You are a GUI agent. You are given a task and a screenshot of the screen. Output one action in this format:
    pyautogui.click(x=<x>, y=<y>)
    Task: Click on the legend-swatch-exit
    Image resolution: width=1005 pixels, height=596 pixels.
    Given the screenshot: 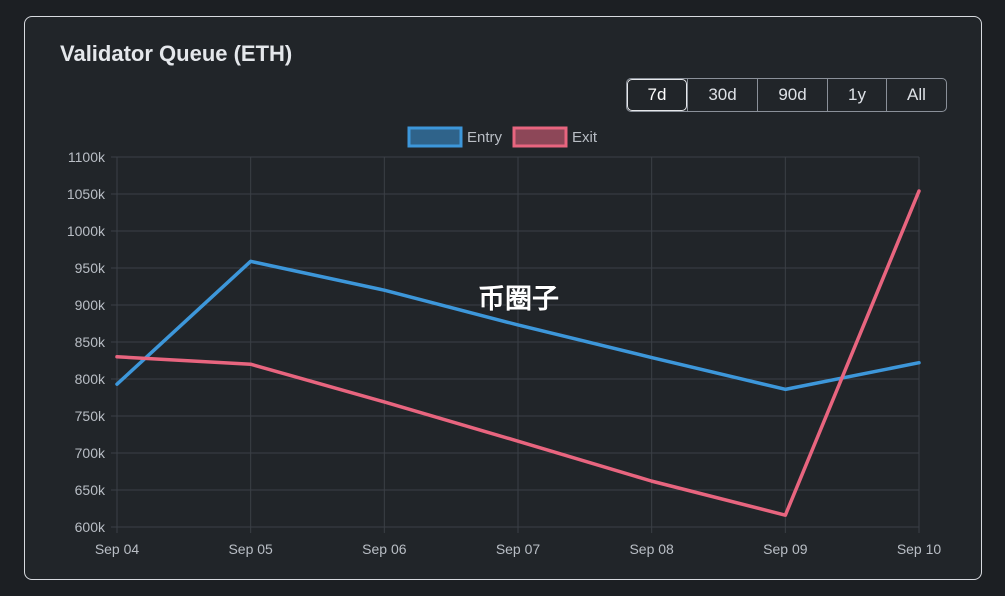 What is the action you would take?
    pyautogui.click(x=540, y=137)
    